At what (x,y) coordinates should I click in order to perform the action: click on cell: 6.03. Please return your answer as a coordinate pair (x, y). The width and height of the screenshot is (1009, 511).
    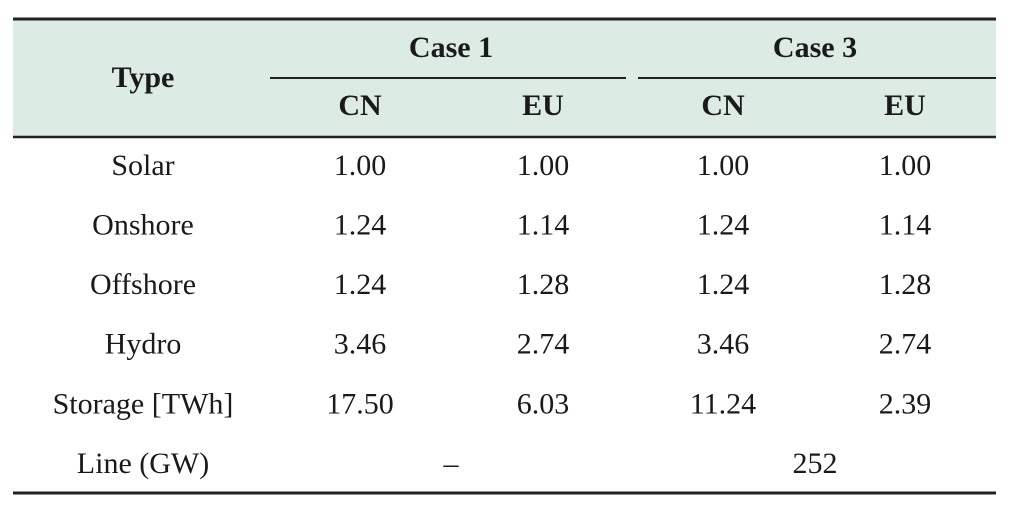
    Looking at the image, I should click on (543, 403).